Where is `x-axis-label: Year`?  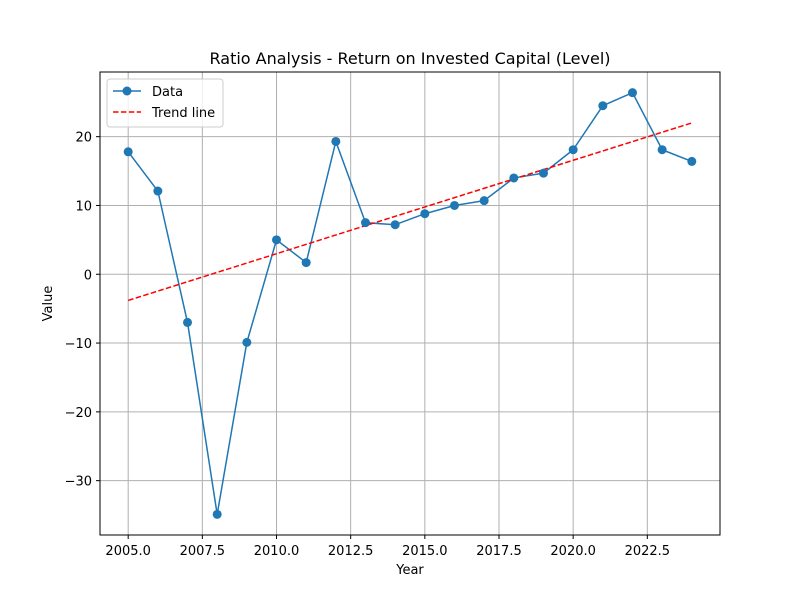 x-axis-label: Year is located at coordinates (409, 570).